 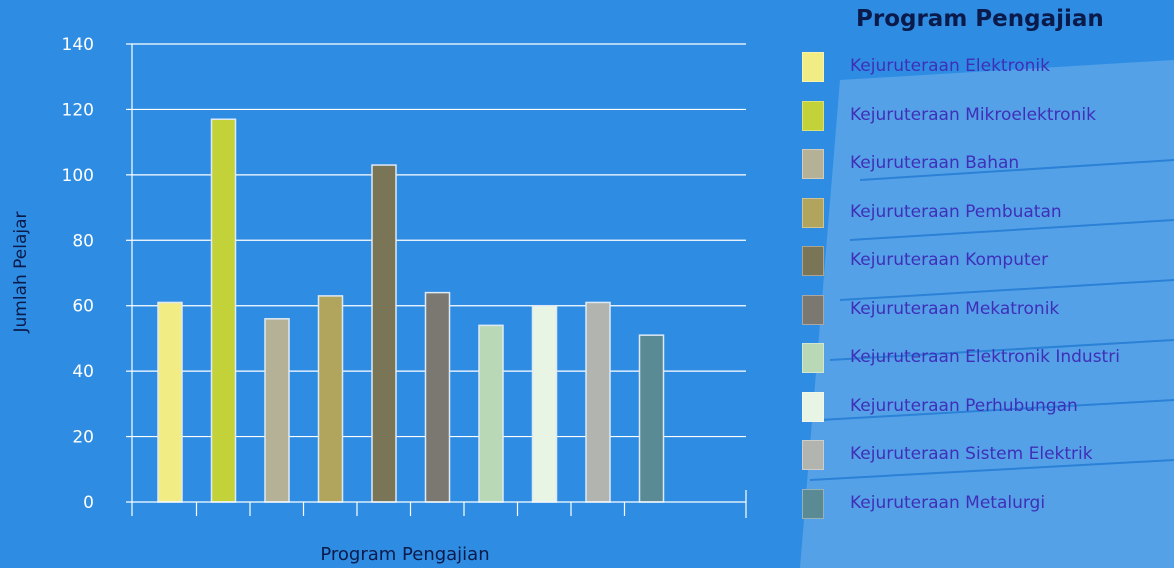 What do you see at coordinates (83, 372) in the screenshot?
I see `y-tick-label: 40` at bounding box center [83, 372].